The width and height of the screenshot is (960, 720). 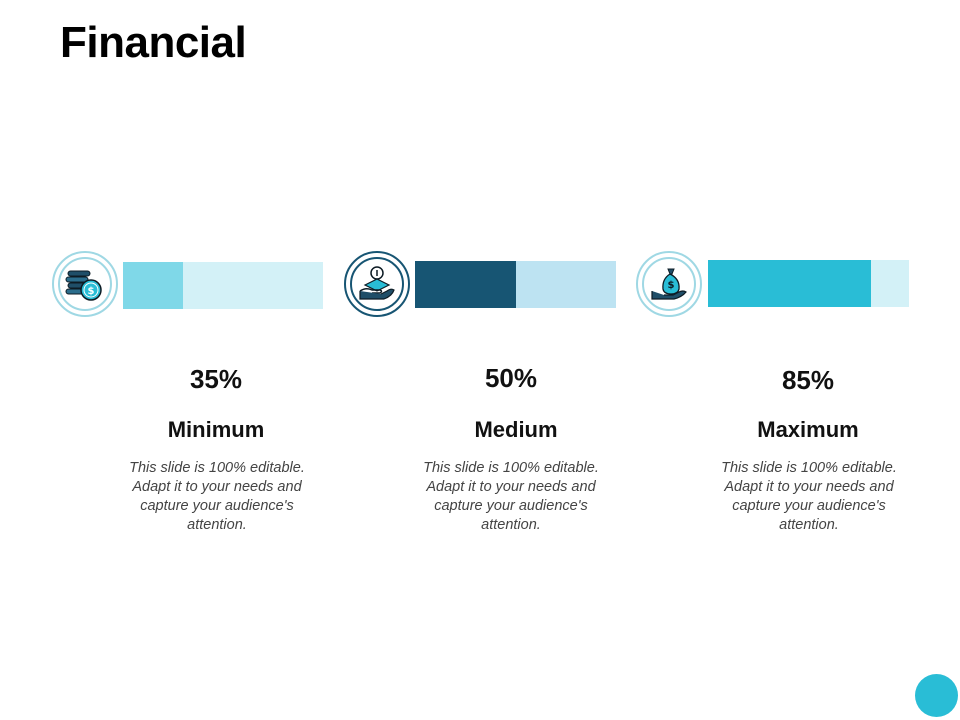 I want to click on icon-ring, so click(x=377, y=284).